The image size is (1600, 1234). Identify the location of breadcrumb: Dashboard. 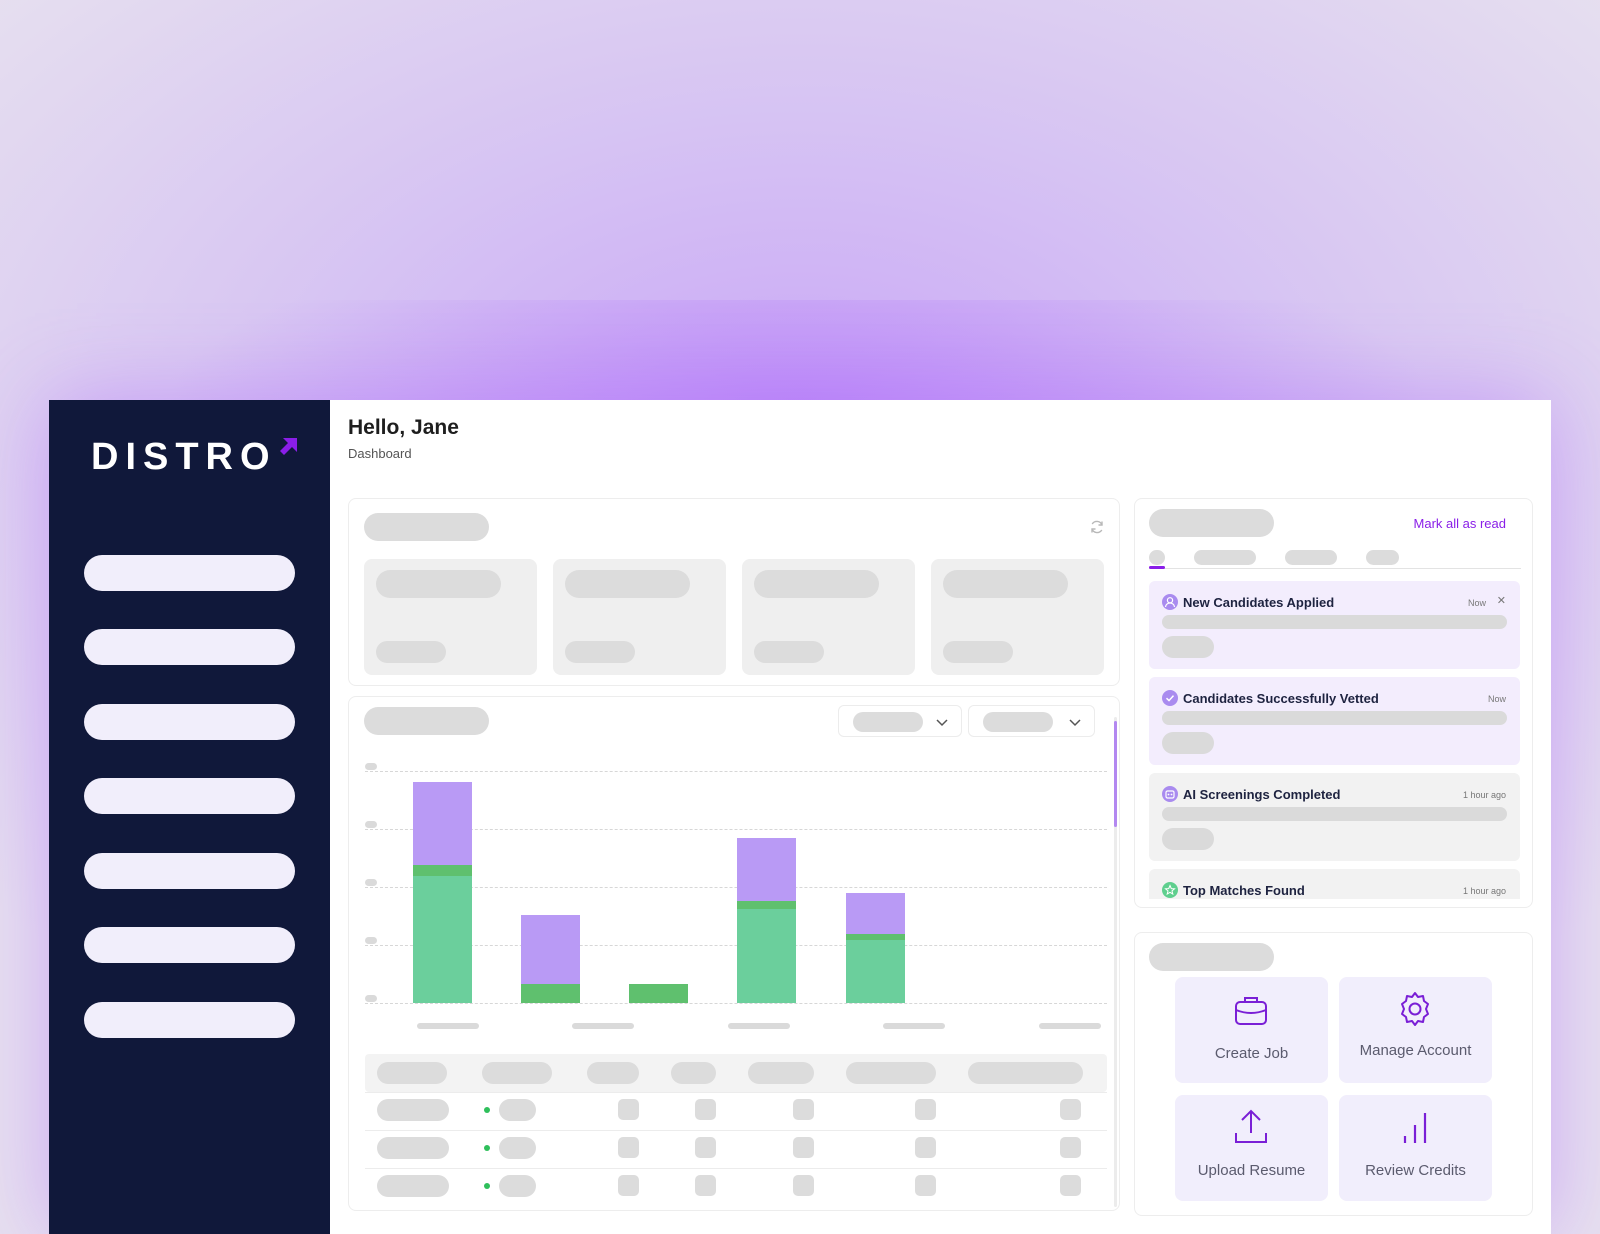
(380, 453).